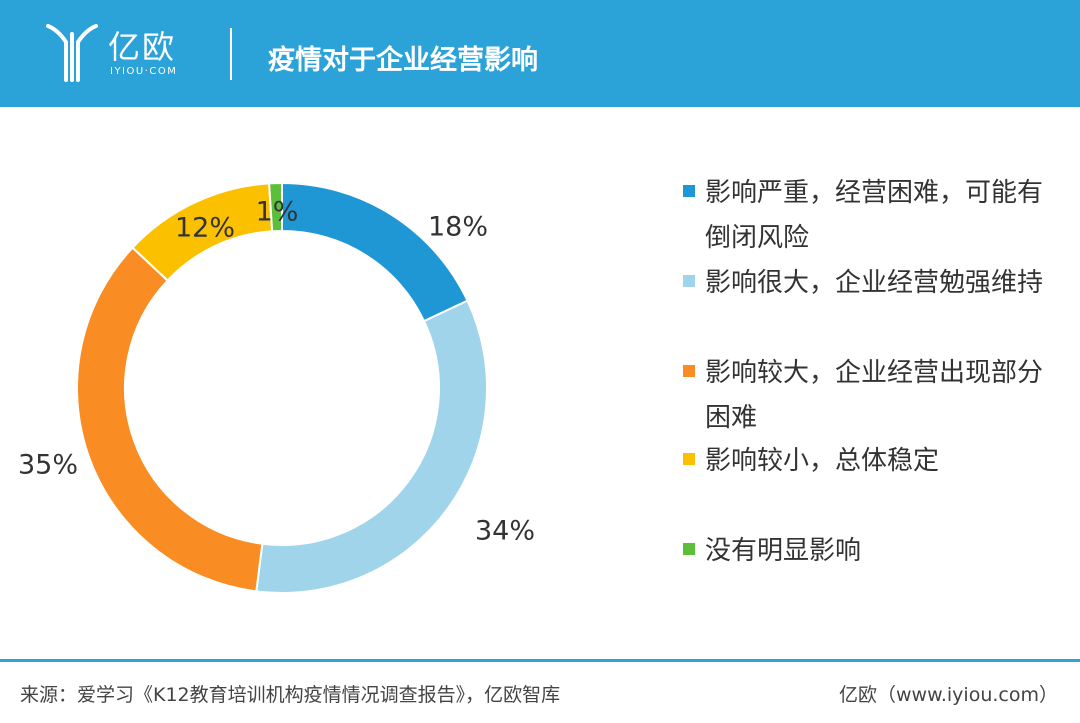  What do you see at coordinates (72, 53) in the screenshot?
I see `logo-mark-icon` at bounding box center [72, 53].